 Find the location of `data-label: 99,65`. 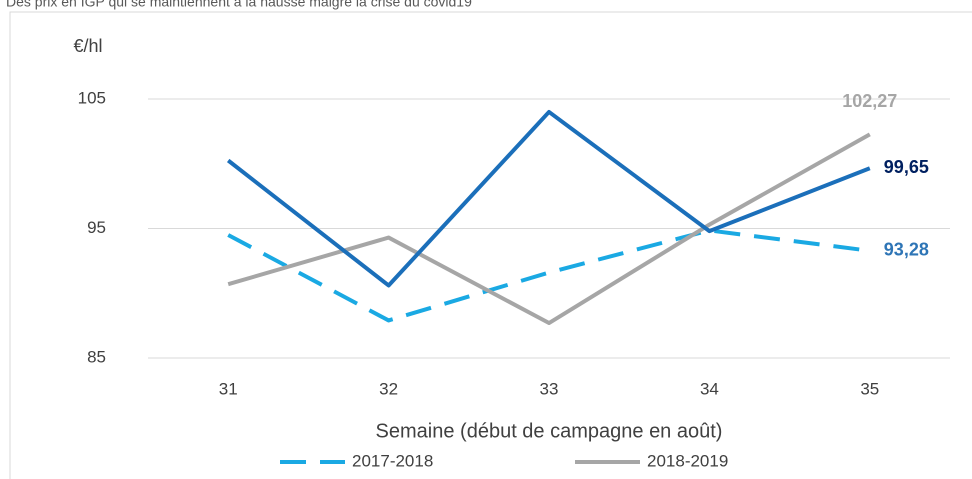

data-label: 99,65 is located at coordinates (906, 167).